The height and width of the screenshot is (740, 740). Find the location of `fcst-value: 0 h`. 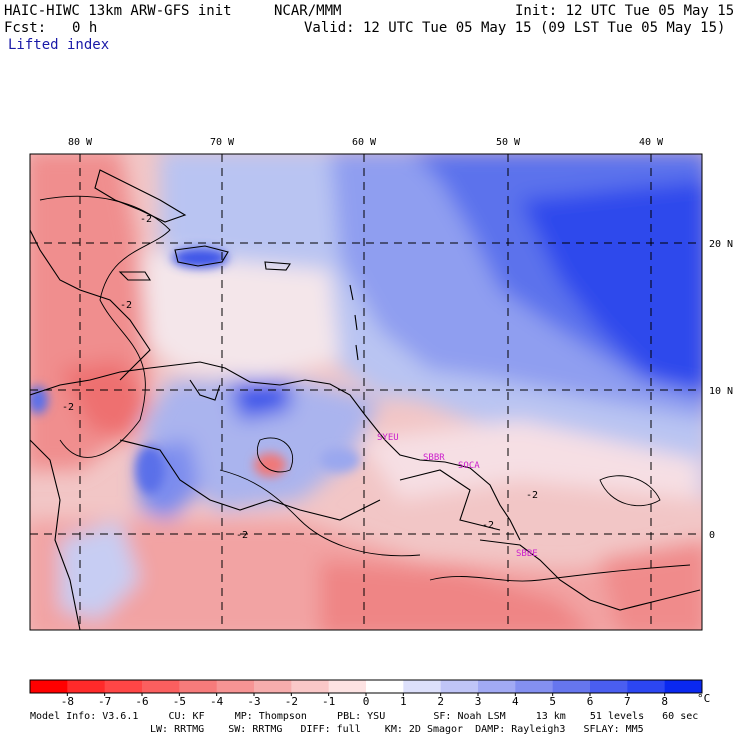

fcst-value: 0 h is located at coordinates (85, 28).